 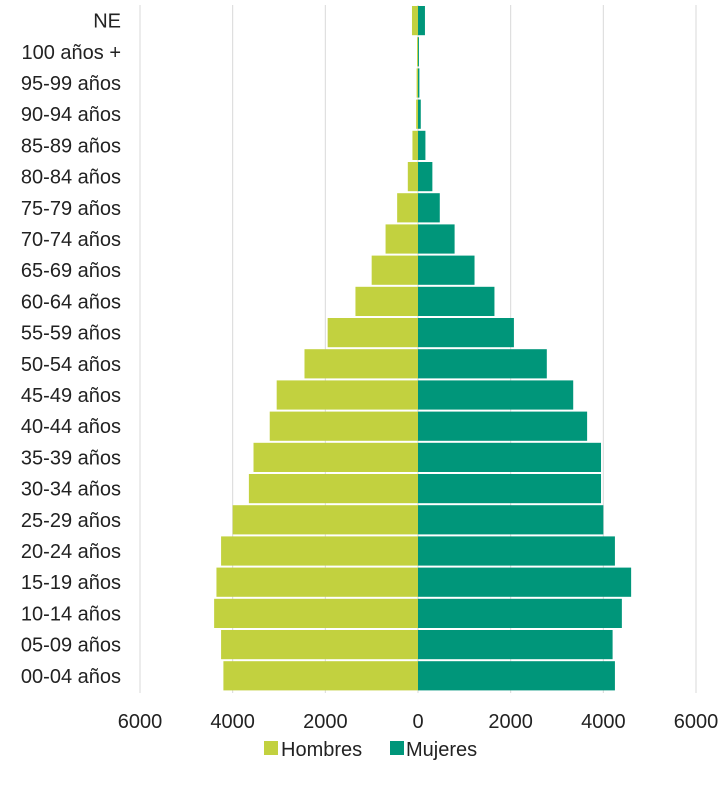 I want to click on age-label: NE, so click(x=107, y=22).